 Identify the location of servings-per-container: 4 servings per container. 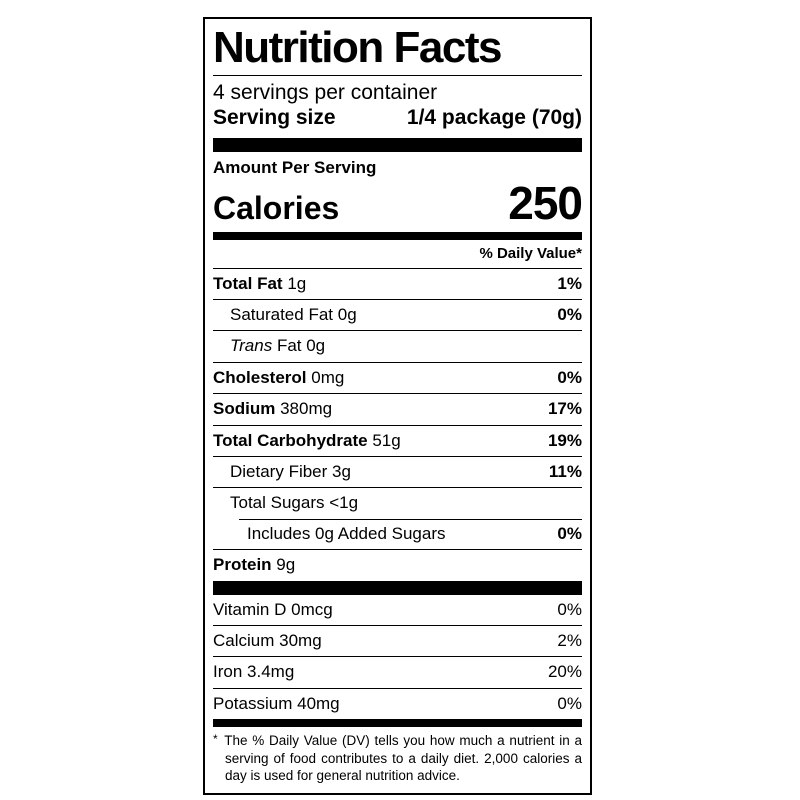
(325, 93).